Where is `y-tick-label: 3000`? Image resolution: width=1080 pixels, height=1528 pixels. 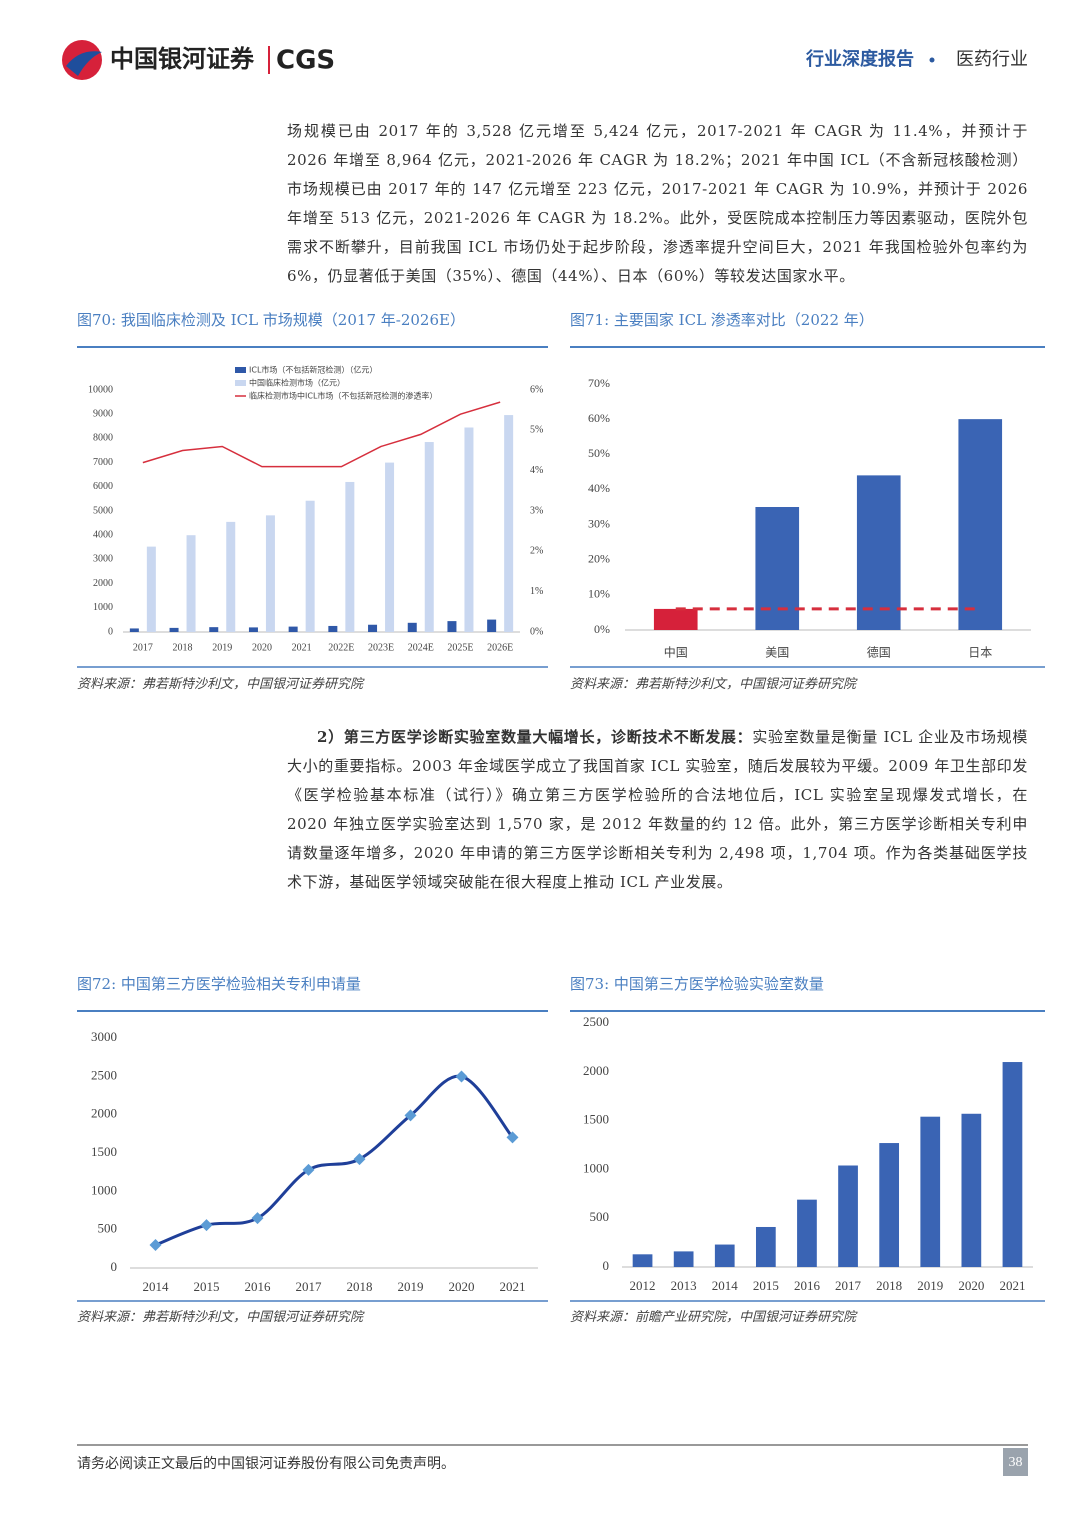 y-tick-label: 3000 is located at coordinates (104, 1036).